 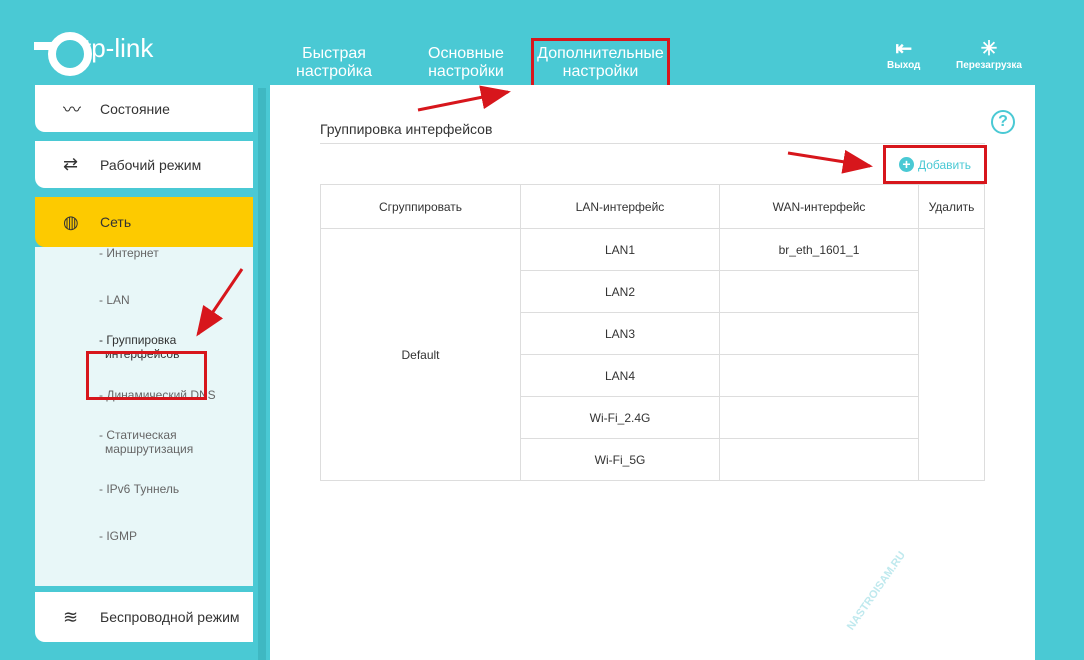 What do you see at coordinates (334, 53) in the screenshot?
I see `tab-label: Быстрая` at bounding box center [334, 53].